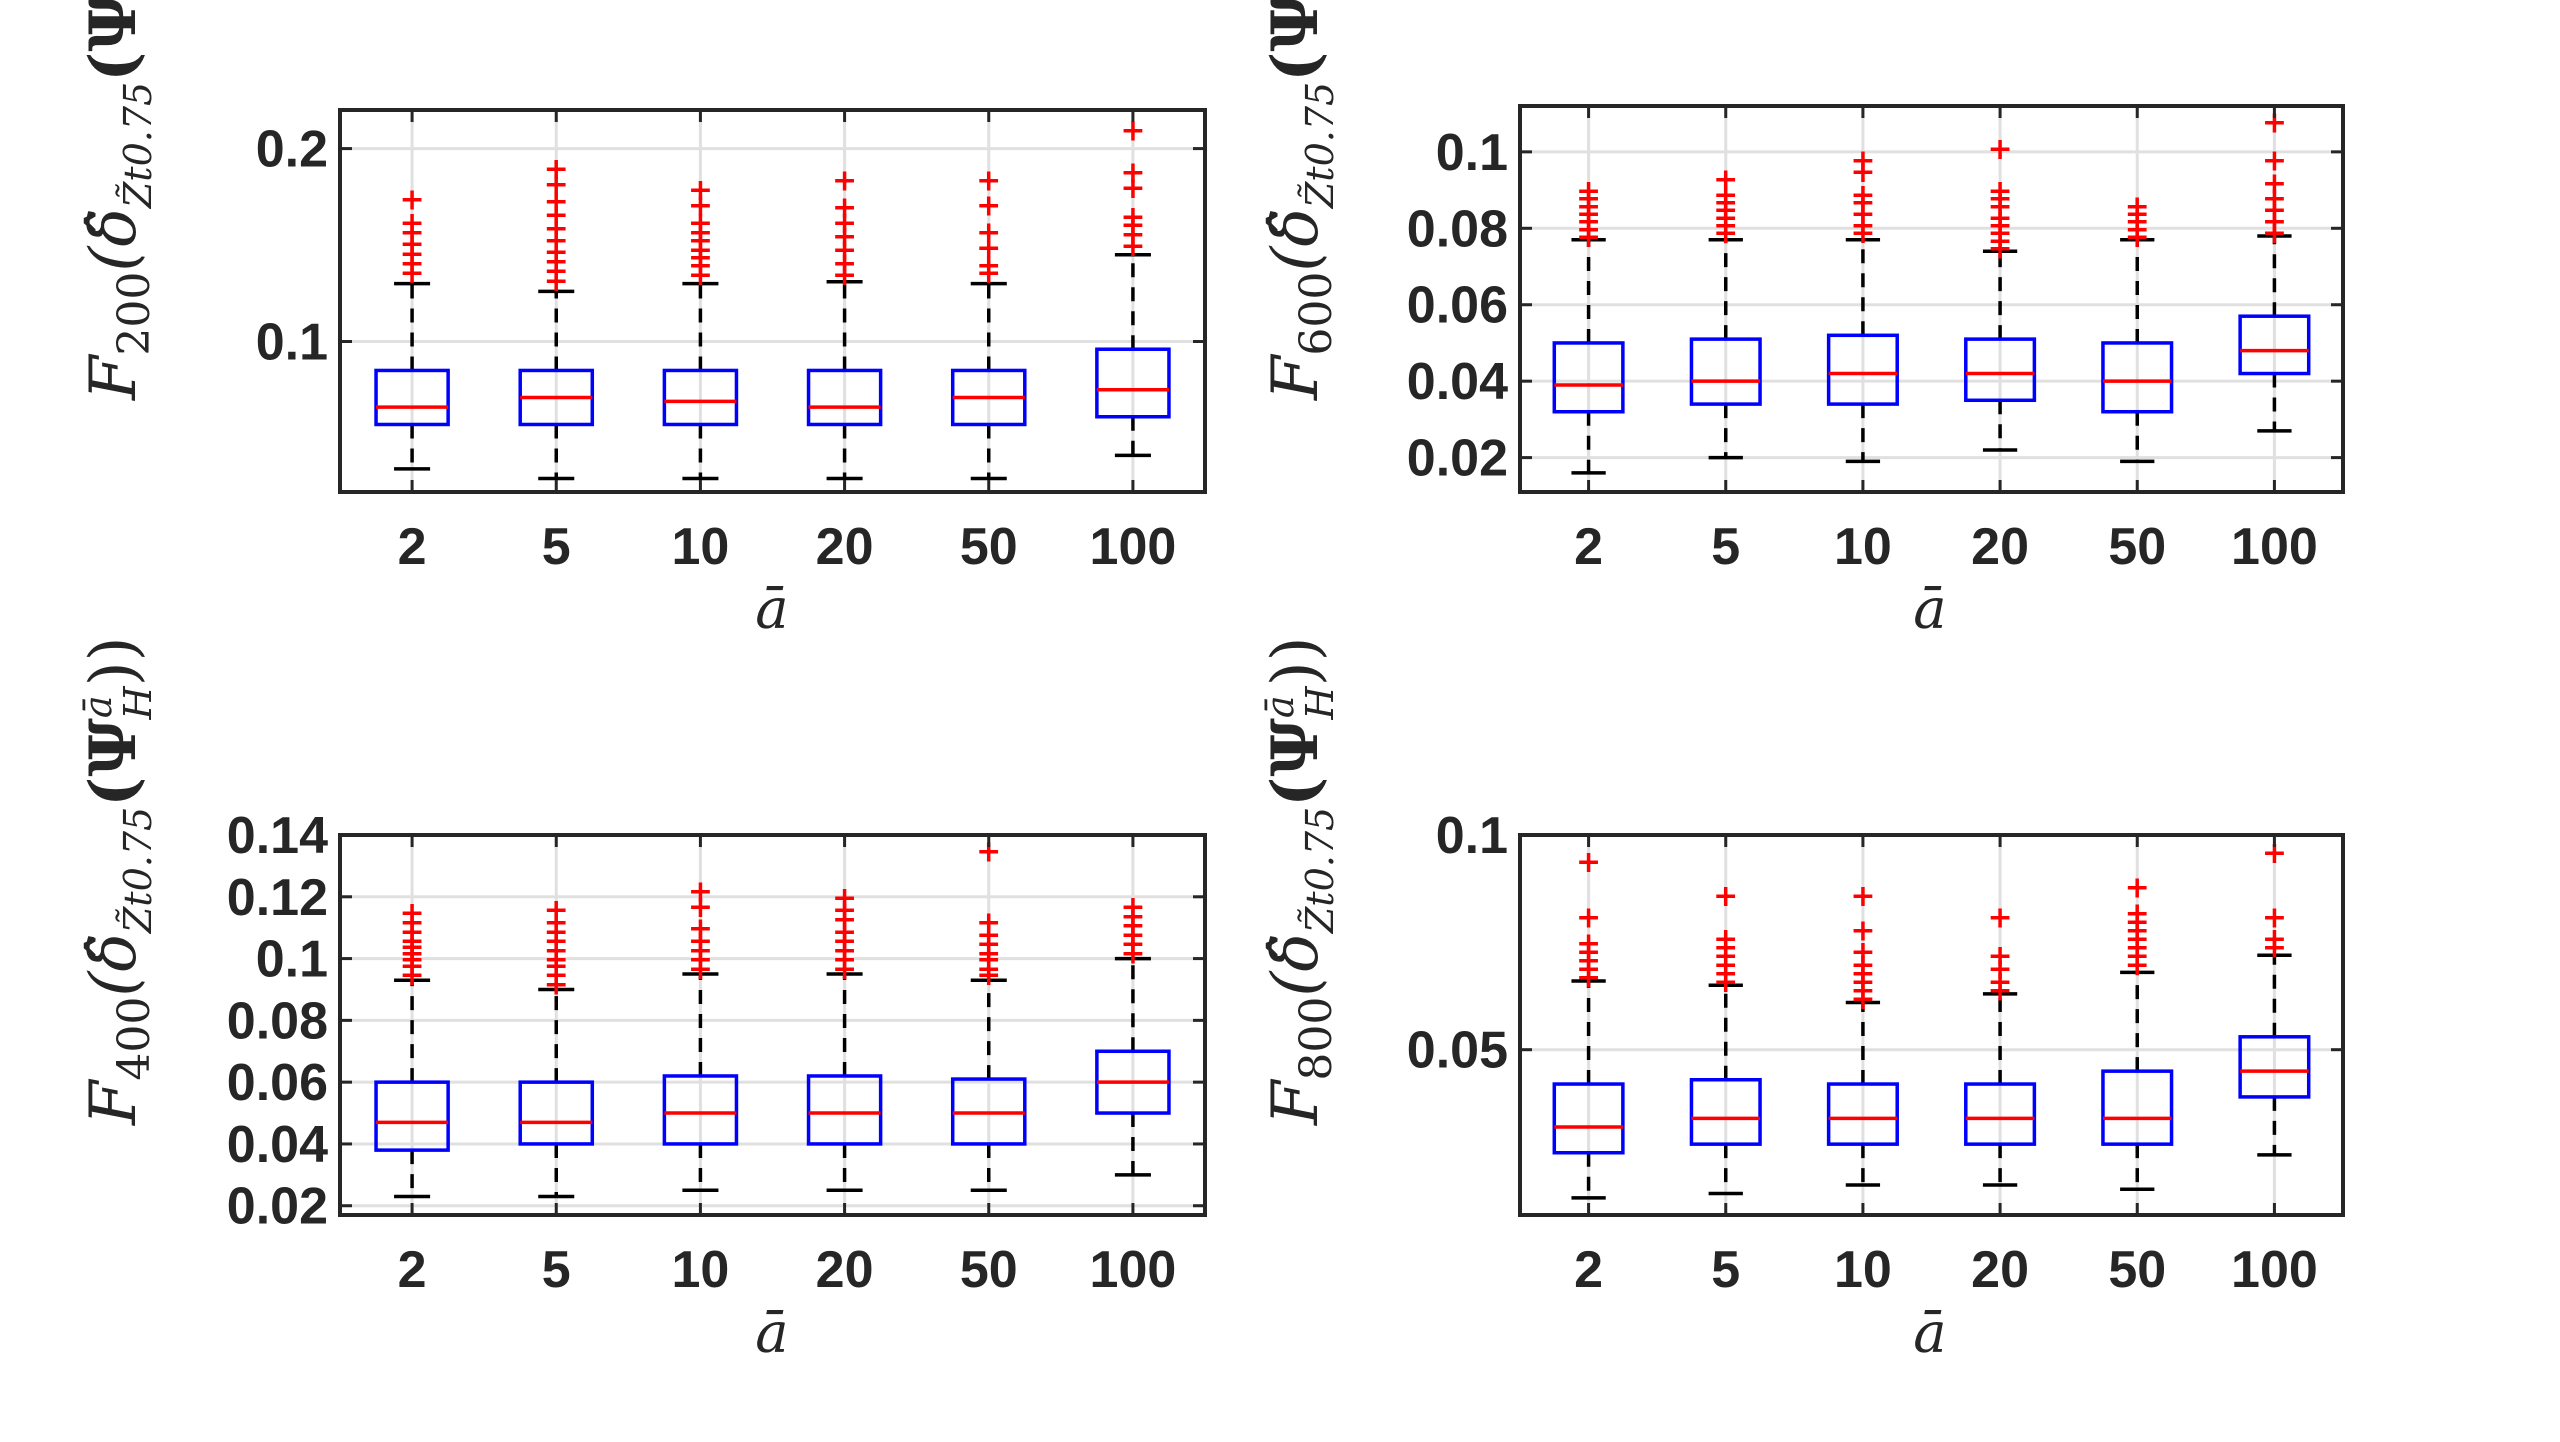 The height and width of the screenshot is (1442, 2560). Describe the element at coordinates (1320, 702) in the screenshot. I see `y-axis-label-part: H` at that location.